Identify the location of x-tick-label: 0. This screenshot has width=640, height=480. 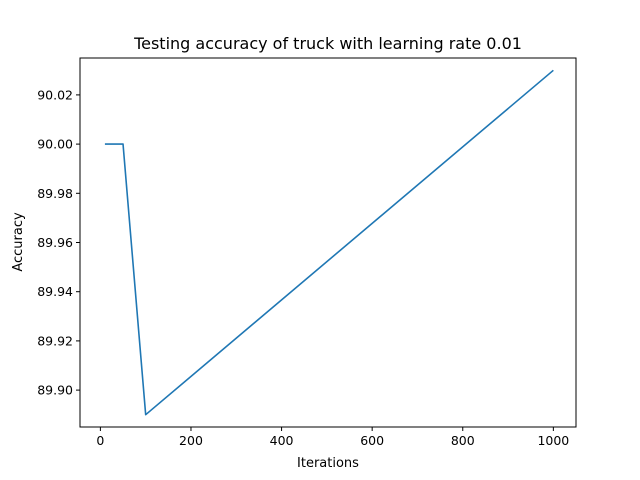
(100, 440).